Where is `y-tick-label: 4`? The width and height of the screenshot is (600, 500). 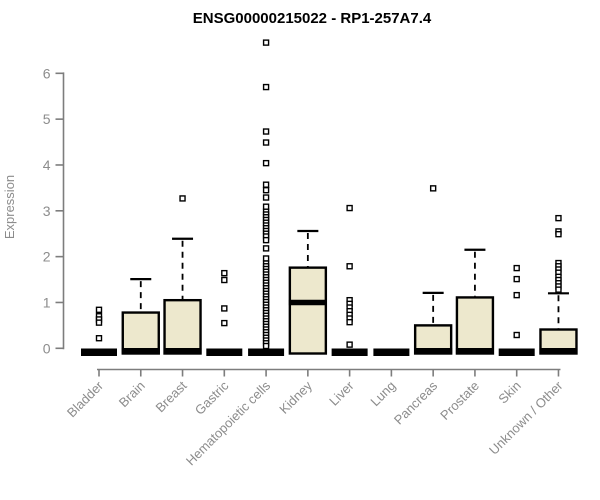 y-tick-label: 4 is located at coordinates (47, 165).